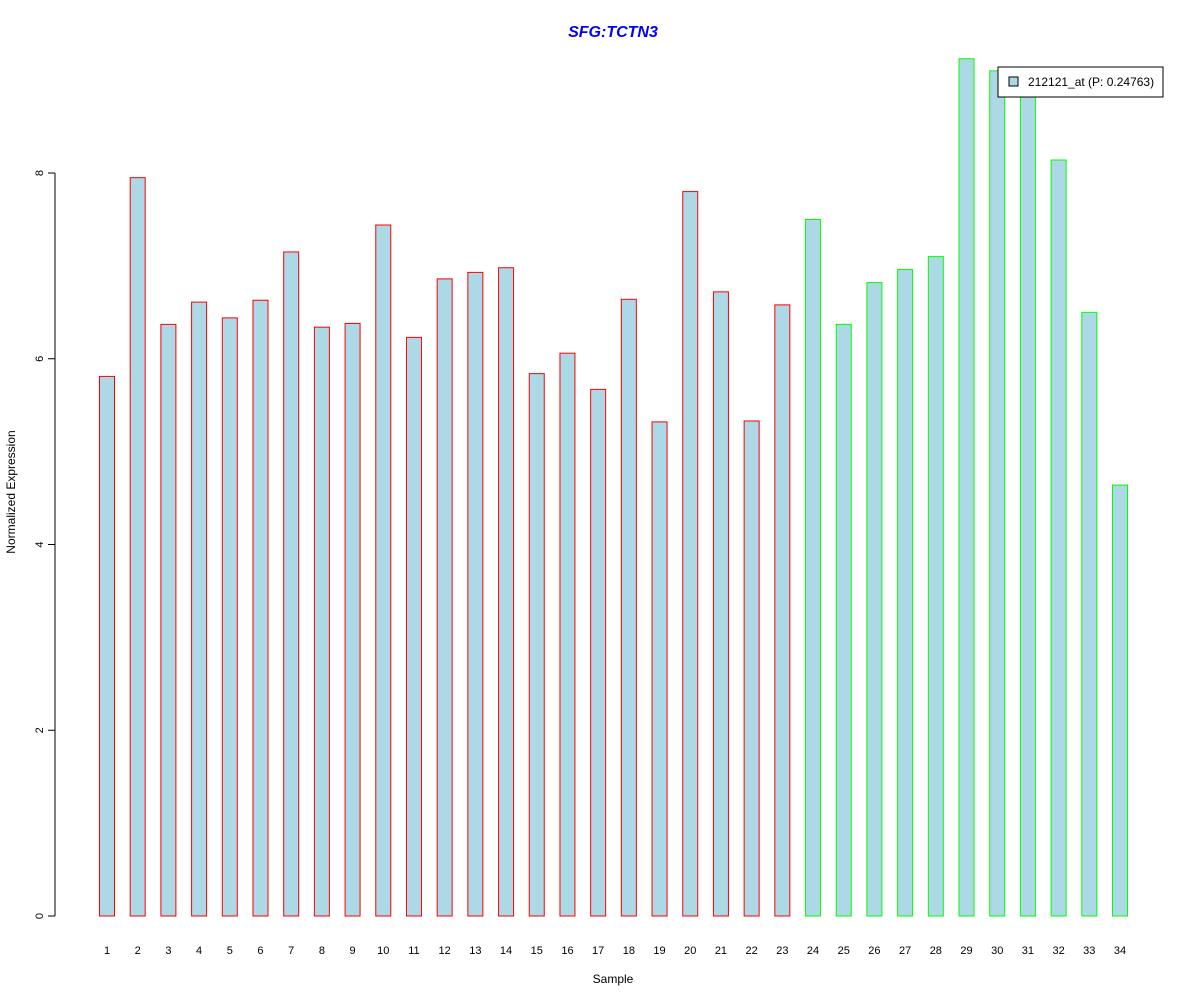 This screenshot has width=1200, height=1000. I want to click on x-tick-label: 11, so click(413, 951).